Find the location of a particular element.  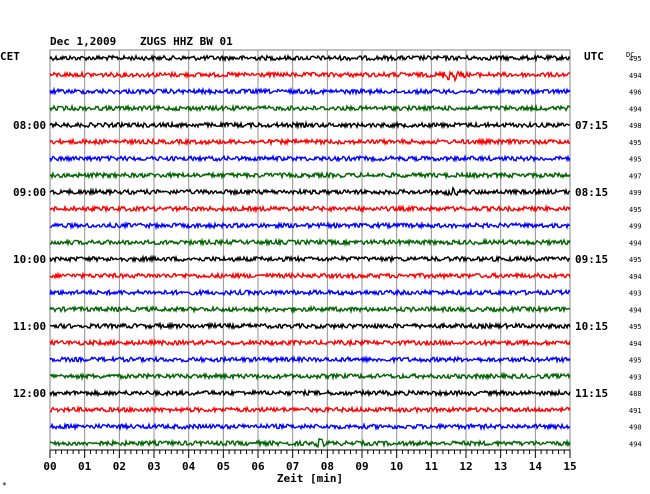

x-tick-label: 04 is located at coordinates (189, 466).